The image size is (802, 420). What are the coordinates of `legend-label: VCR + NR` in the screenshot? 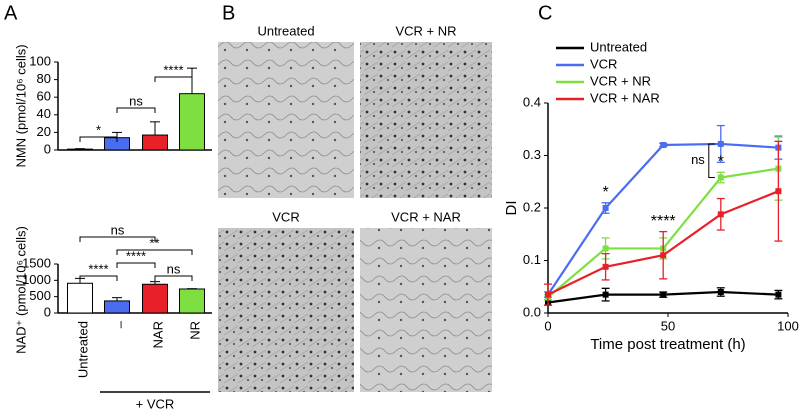 It's located at (620, 80).